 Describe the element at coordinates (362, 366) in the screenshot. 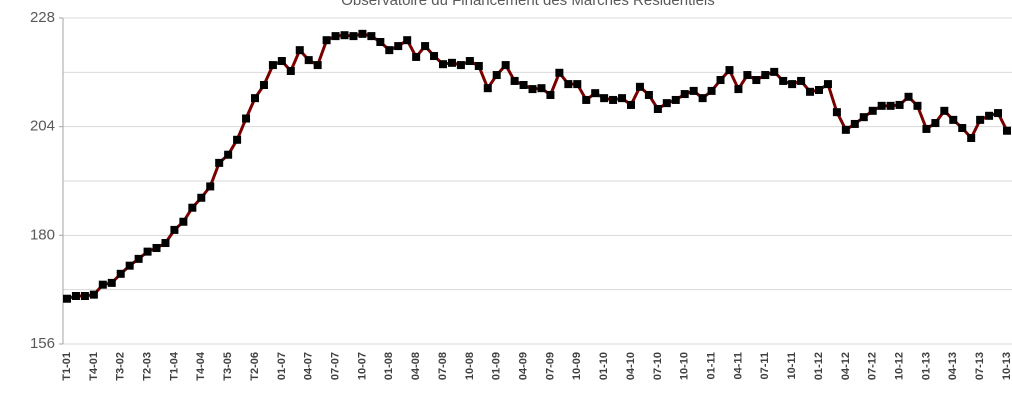

I see `x-tick-label: 10-07` at that location.